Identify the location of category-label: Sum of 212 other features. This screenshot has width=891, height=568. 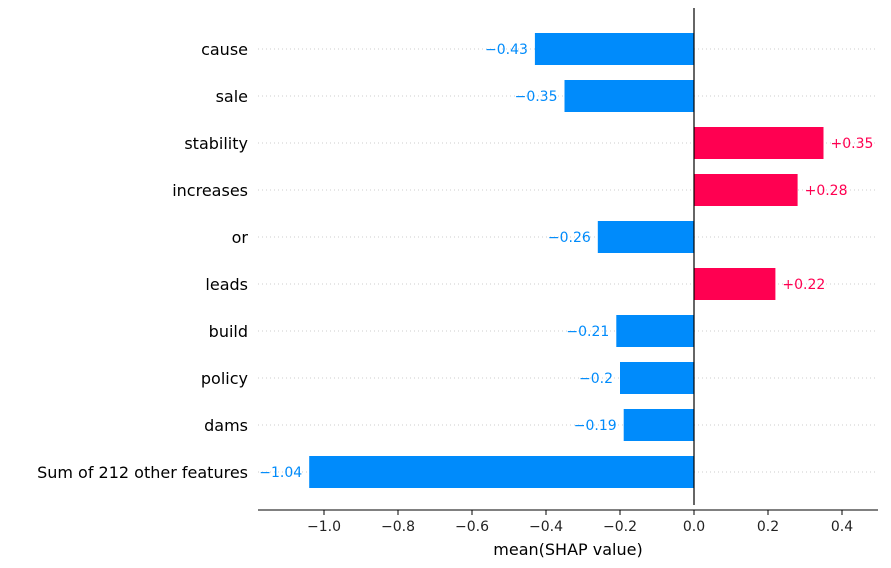
(142, 472).